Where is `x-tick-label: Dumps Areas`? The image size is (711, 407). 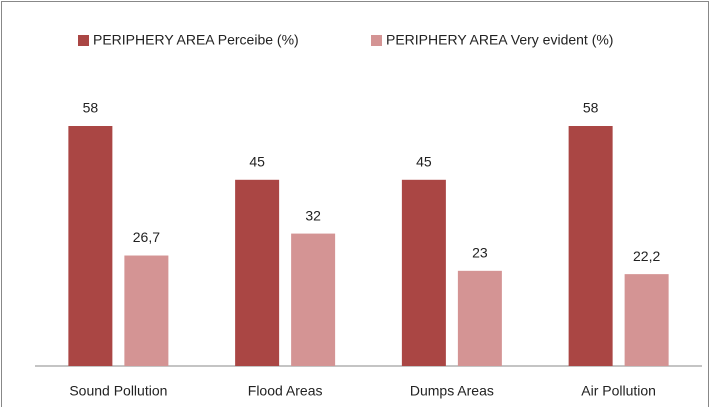
x-tick-label: Dumps Areas is located at coordinates (452, 391).